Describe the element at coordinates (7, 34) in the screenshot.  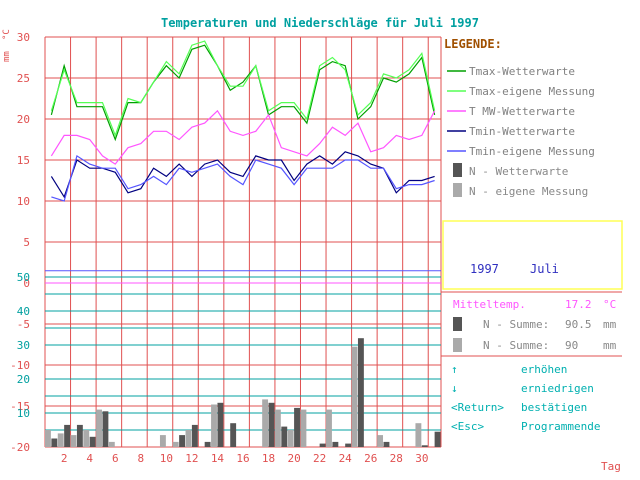
I see `degree-unit-label: °C` at that location.